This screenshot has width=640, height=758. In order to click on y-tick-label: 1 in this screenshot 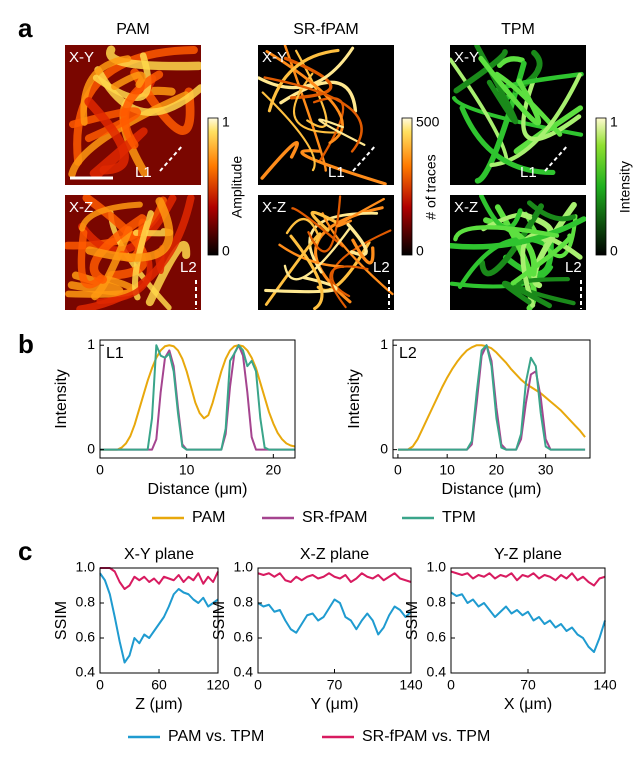, I will do `click(91, 344)`.